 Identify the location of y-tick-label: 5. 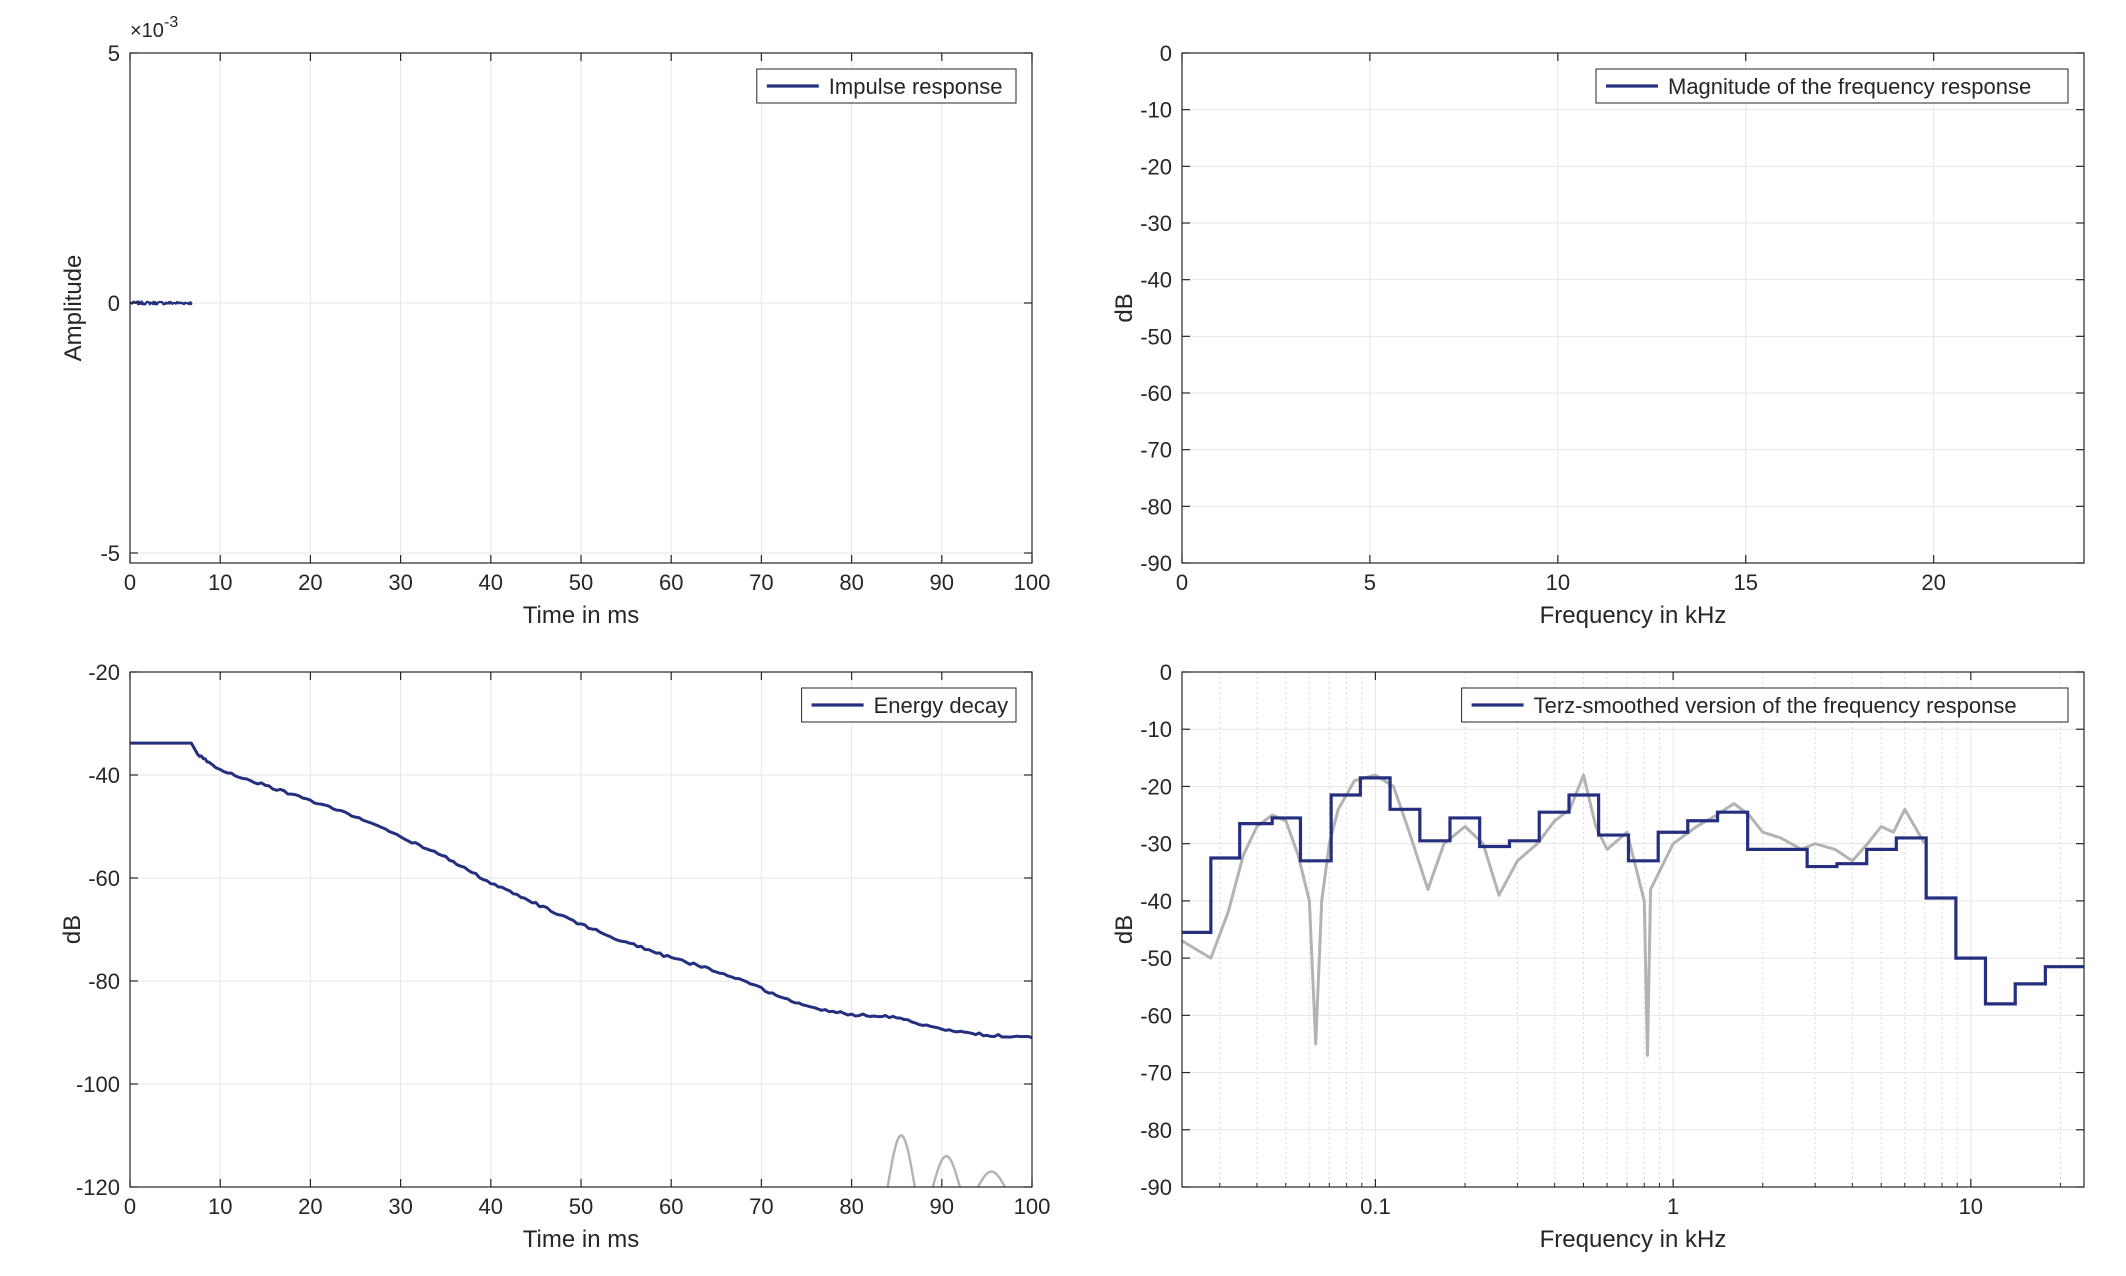
(114, 53).